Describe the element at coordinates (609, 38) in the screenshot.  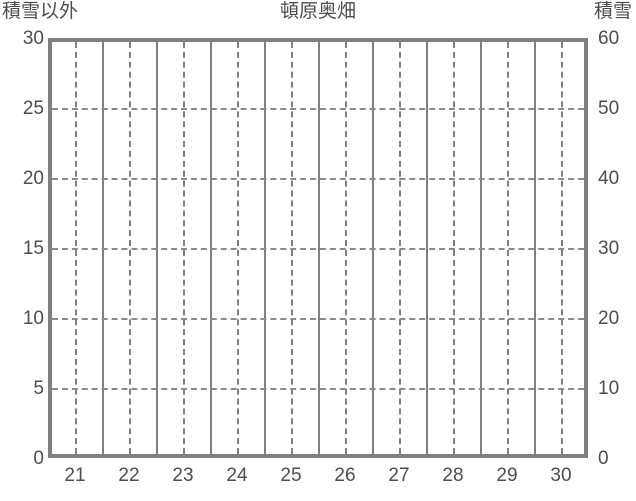
I see `y-axis-tick-label-right: 60` at that location.